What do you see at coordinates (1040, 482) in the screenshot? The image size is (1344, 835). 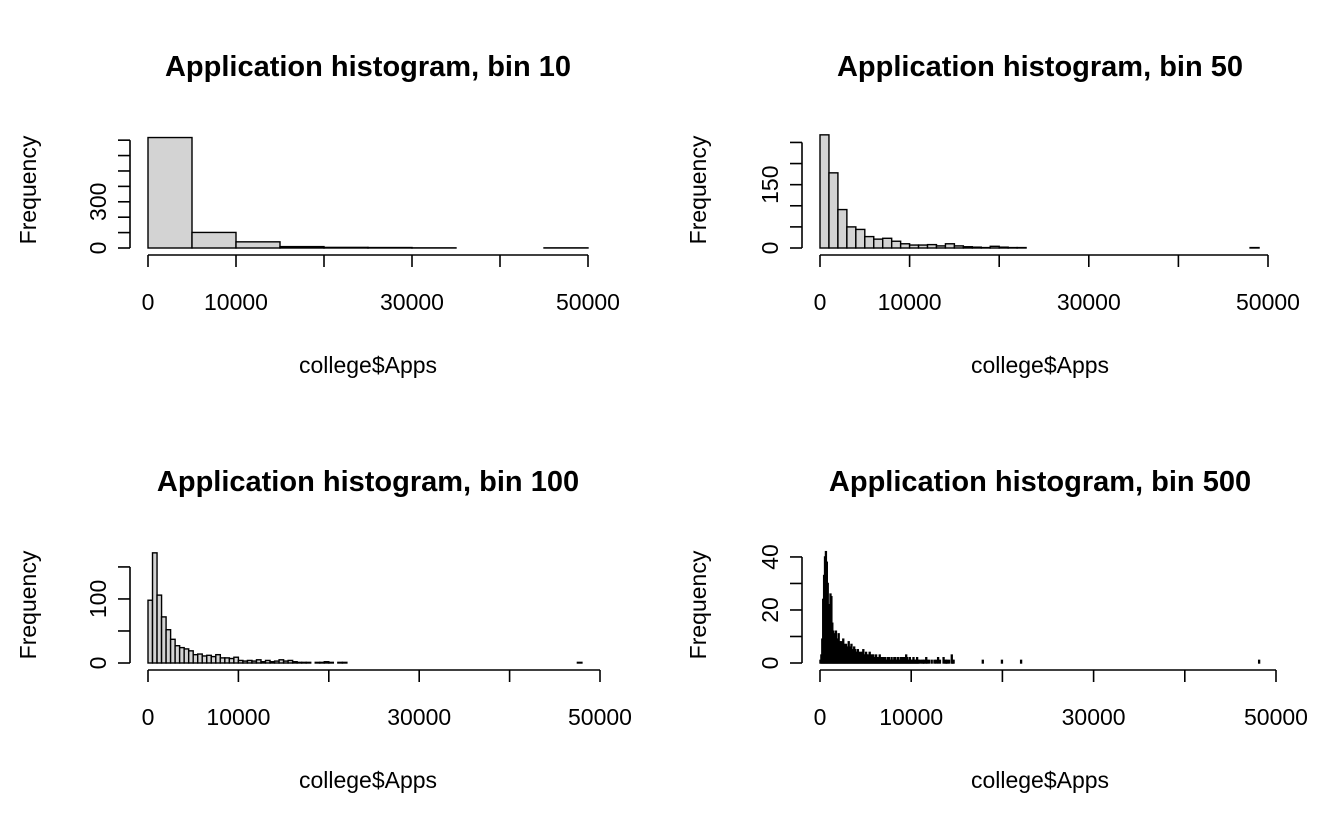 I see `chart-title: Application histogram, bin 500` at bounding box center [1040, 482].